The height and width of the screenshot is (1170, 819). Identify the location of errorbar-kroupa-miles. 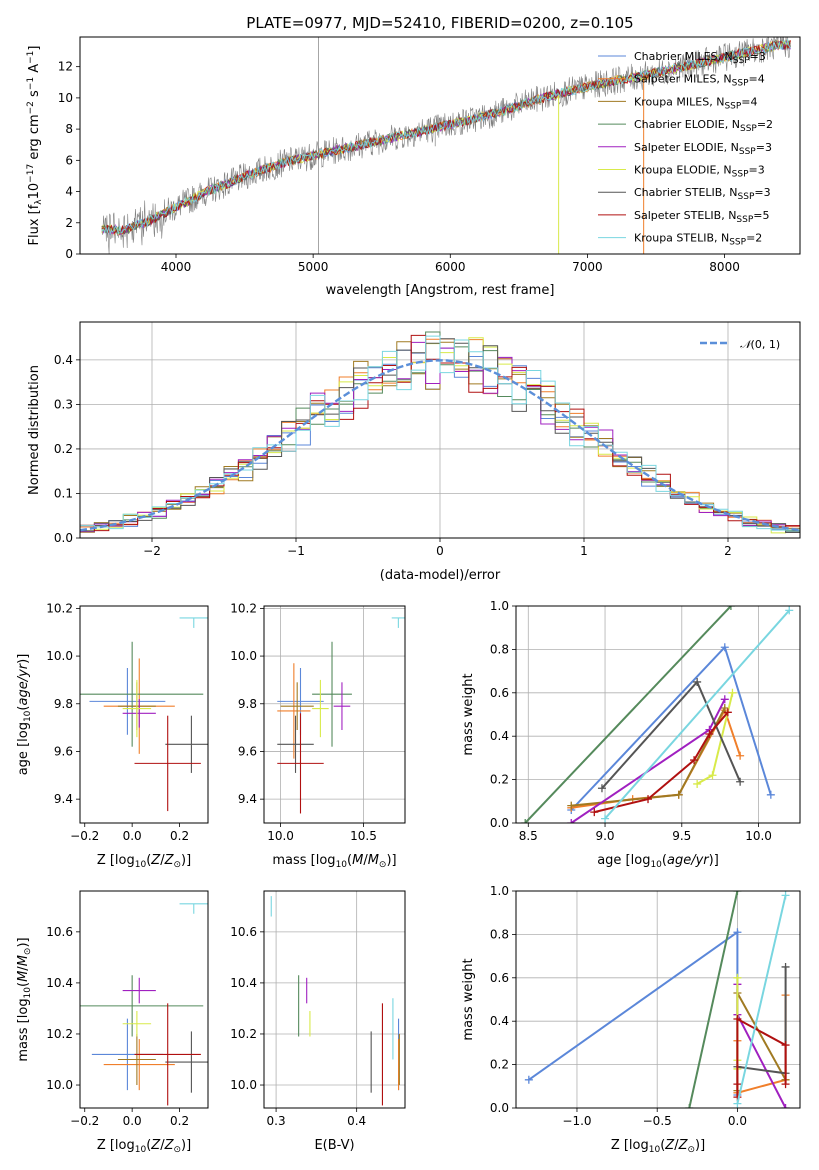
(297, 706).